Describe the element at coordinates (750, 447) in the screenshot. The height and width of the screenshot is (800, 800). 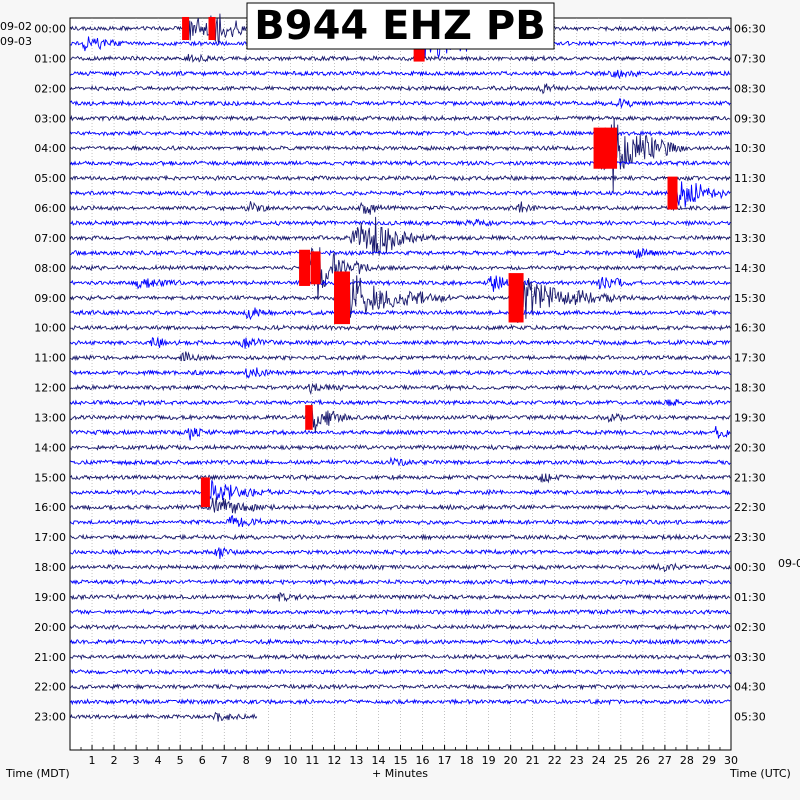
I see `right-hour-label: 20:30` at that location.